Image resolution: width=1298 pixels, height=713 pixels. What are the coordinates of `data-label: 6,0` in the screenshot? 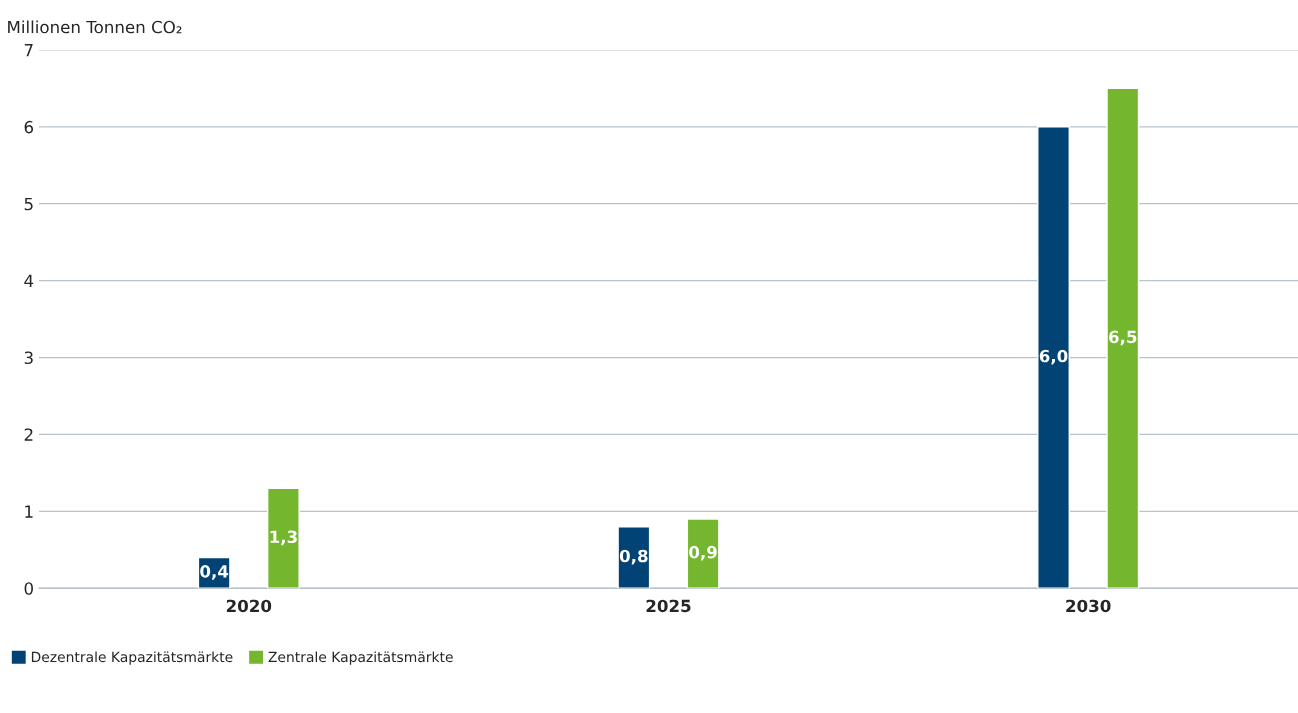 It's located at (1053, 357).